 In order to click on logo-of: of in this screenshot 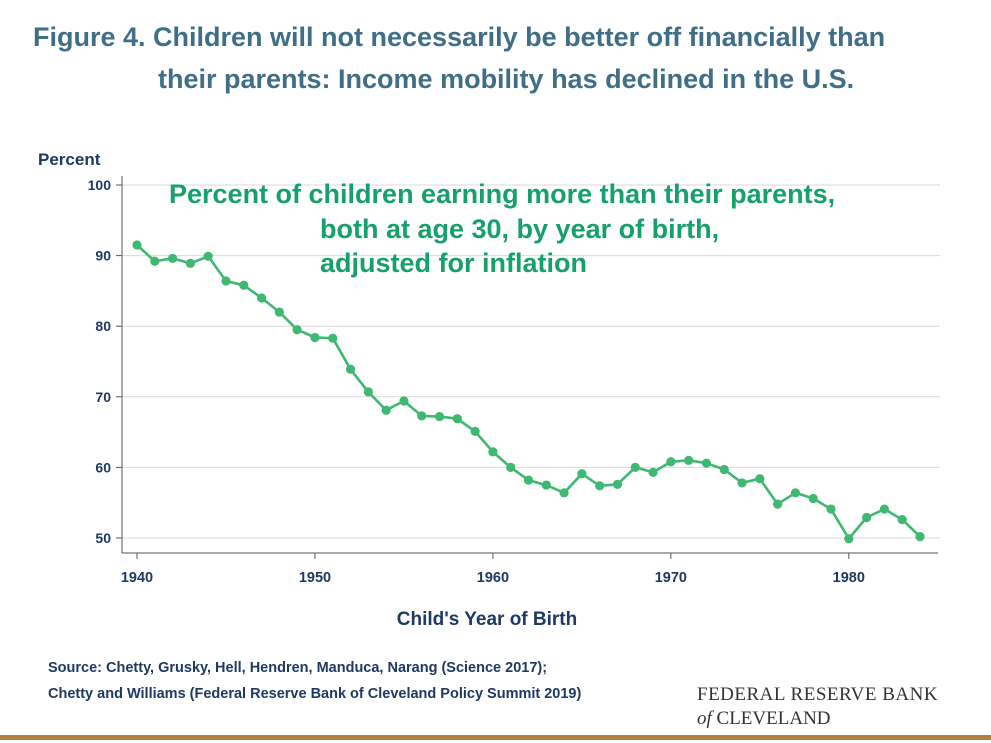, I will do `click(704, 718)`.